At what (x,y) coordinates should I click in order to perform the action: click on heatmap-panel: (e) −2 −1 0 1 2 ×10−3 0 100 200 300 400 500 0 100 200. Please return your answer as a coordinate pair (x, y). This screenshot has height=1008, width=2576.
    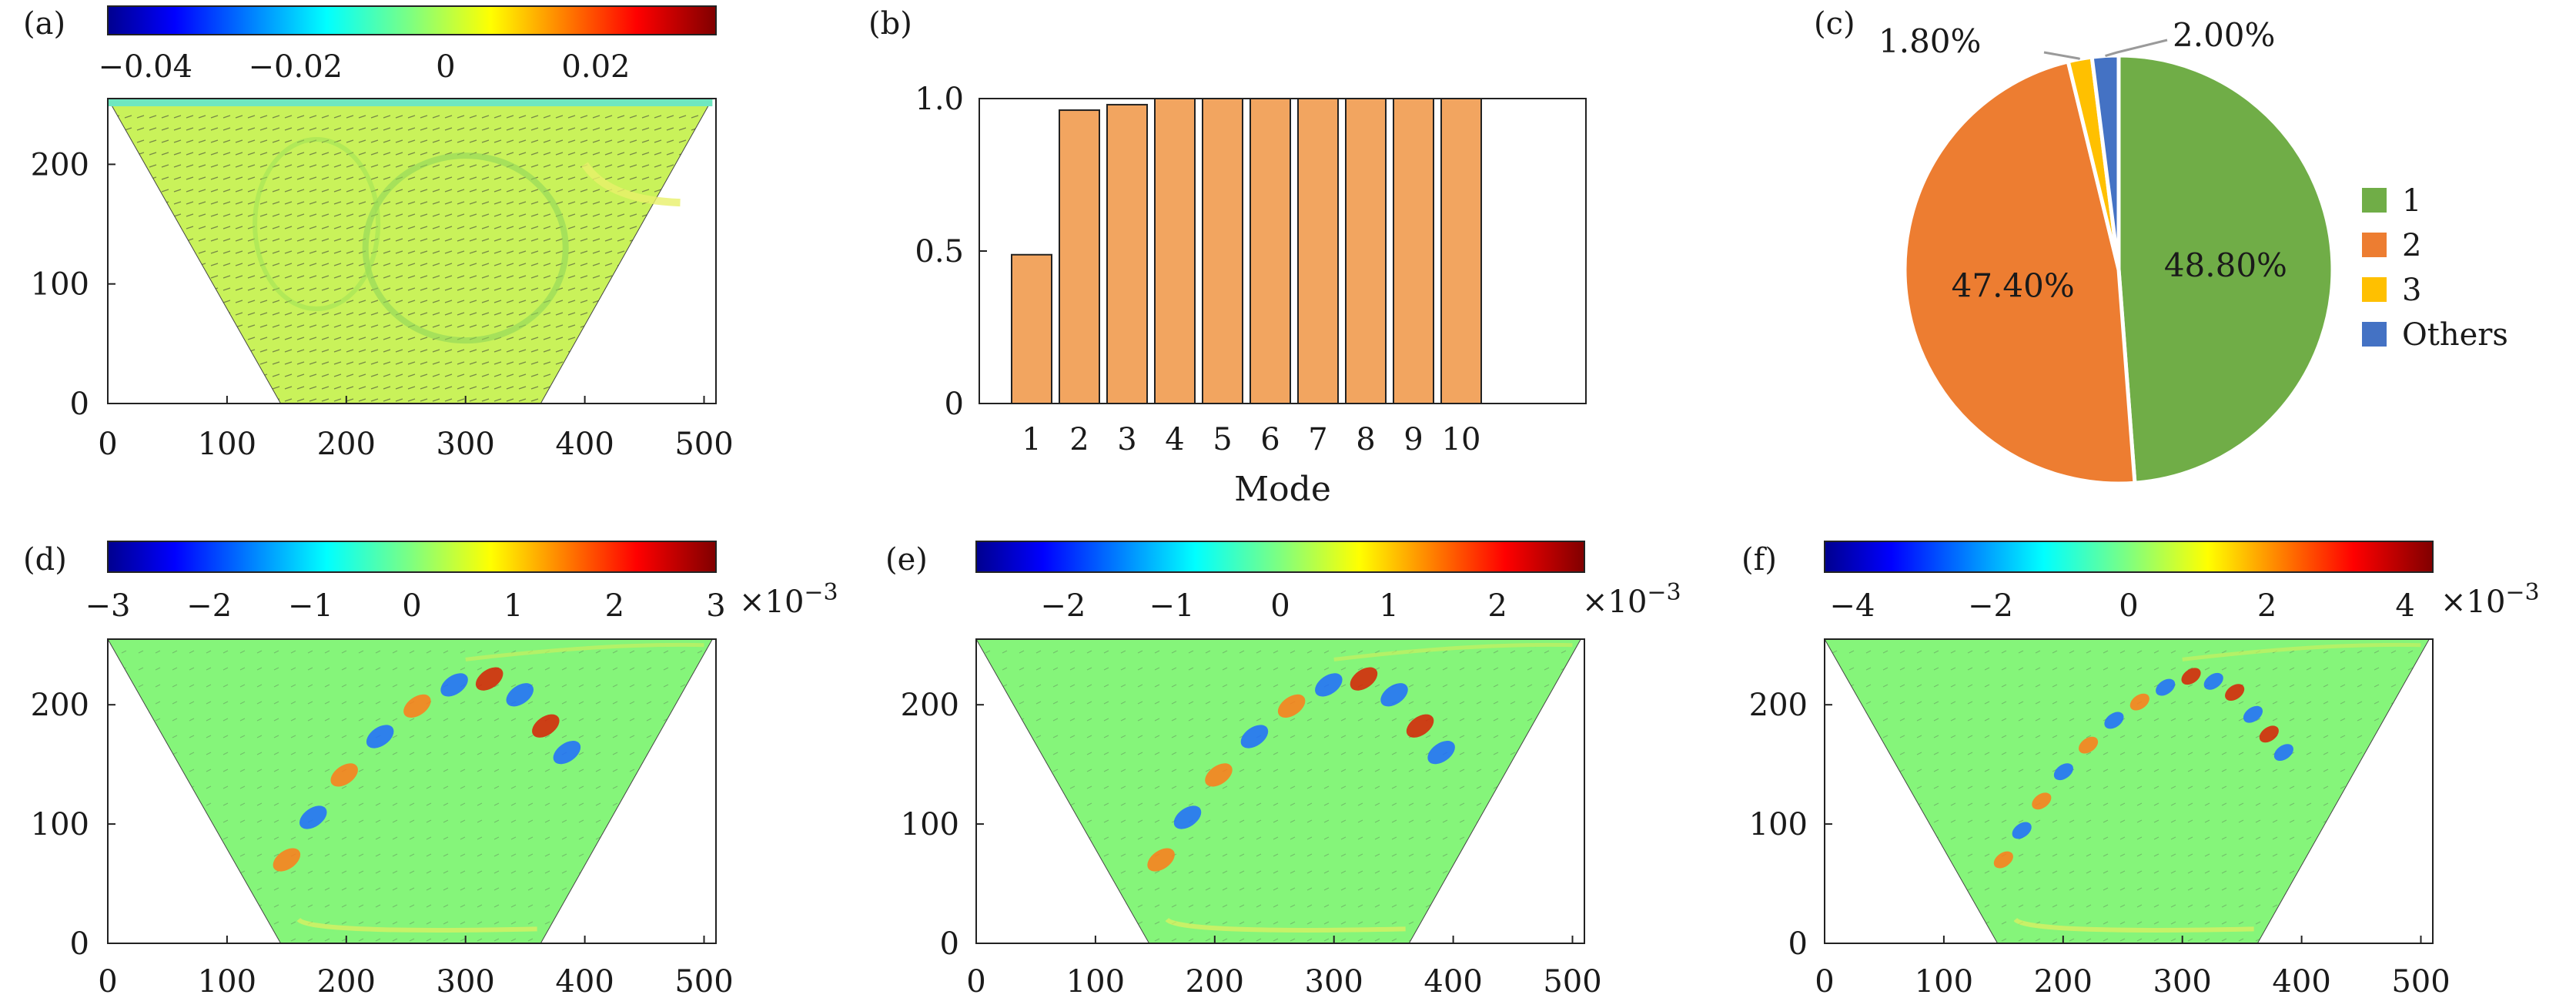
    Looking at the image, I should click on (1283, 770).